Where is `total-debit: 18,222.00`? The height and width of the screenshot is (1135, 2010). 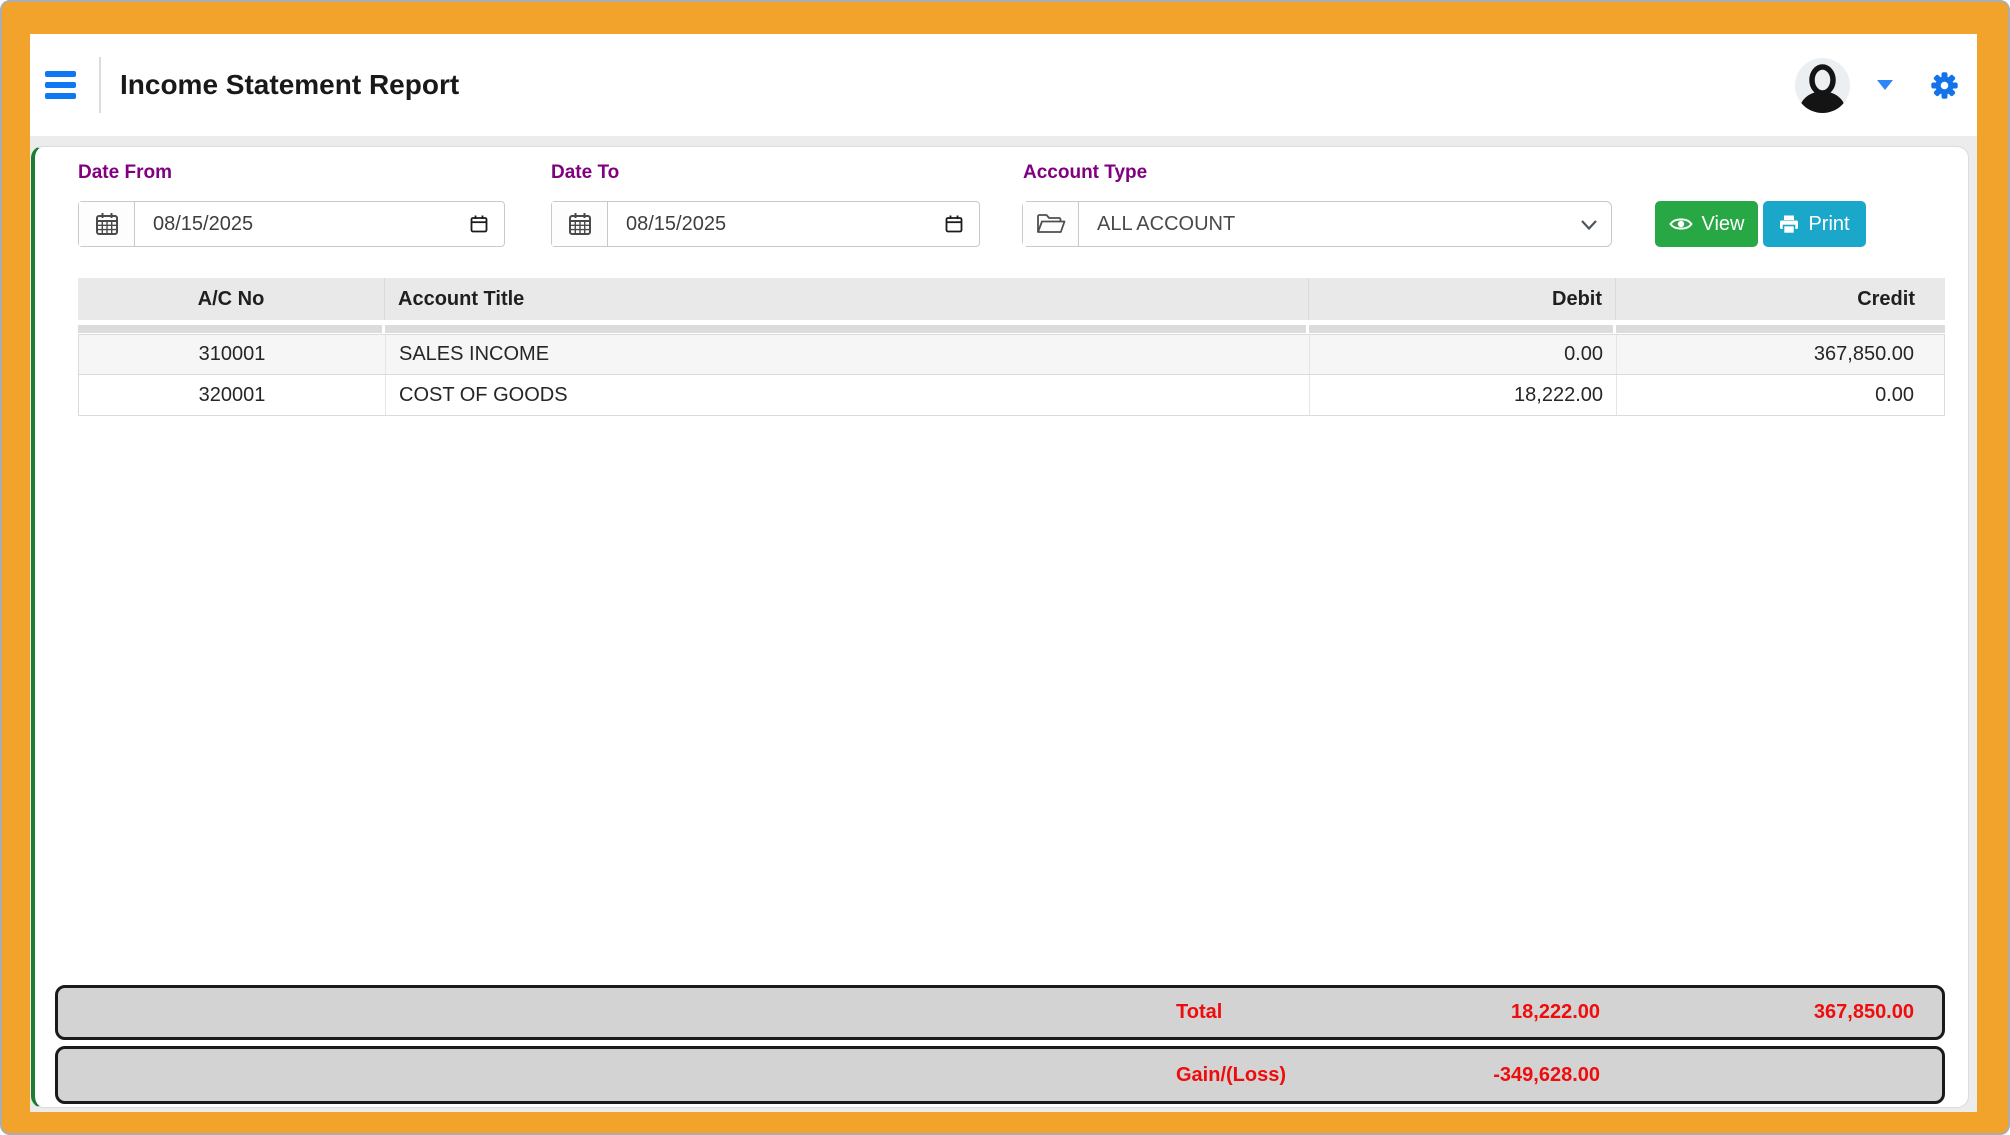 total-debit: 18,222.00 is located at coordinates (1555, 1012).